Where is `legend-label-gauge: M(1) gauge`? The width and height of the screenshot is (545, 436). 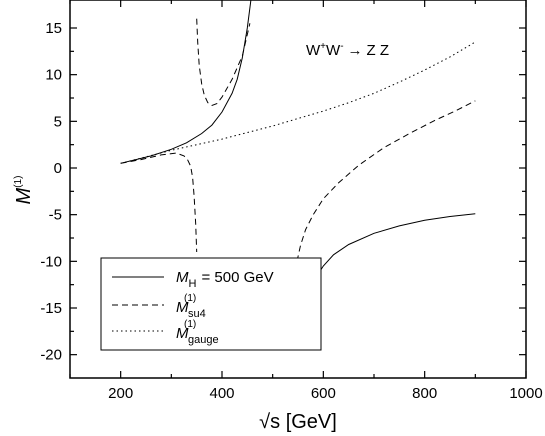
legend-label-gauge: M(1) gauge is located at coordinates (197, 332).